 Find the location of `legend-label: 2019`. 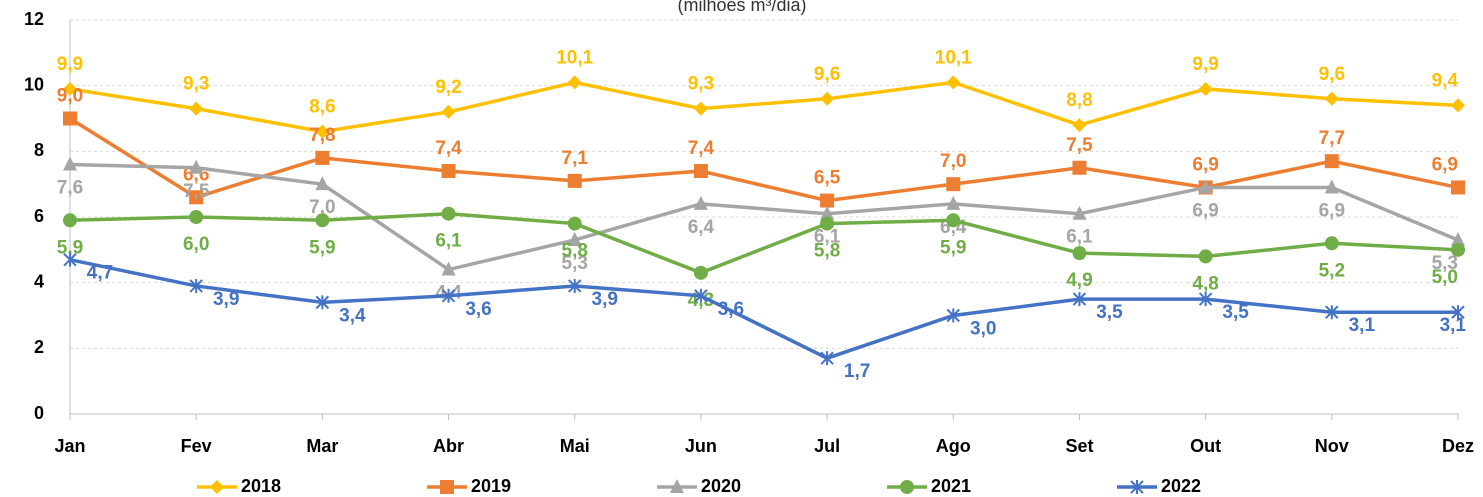

legend-label: 2019 is located at coordinates (491, 486).